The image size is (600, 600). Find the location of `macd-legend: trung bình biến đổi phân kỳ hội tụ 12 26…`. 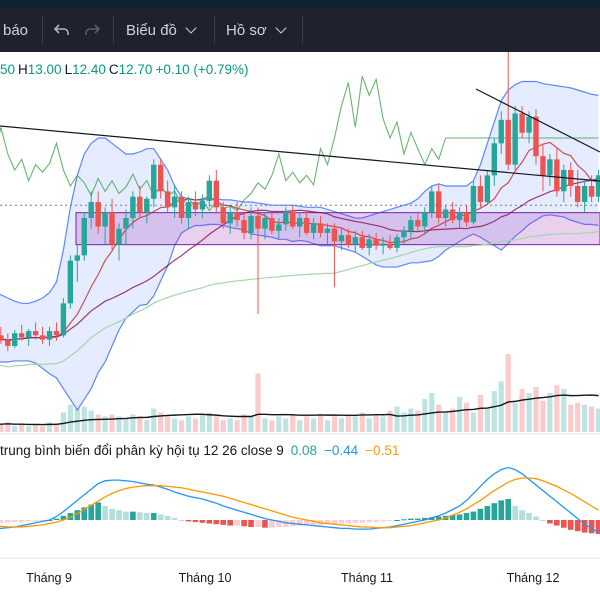

macd-legend: trung bình biến đổi phân kỳ hội tụ 12 26… is located at coordinates (199, 450).